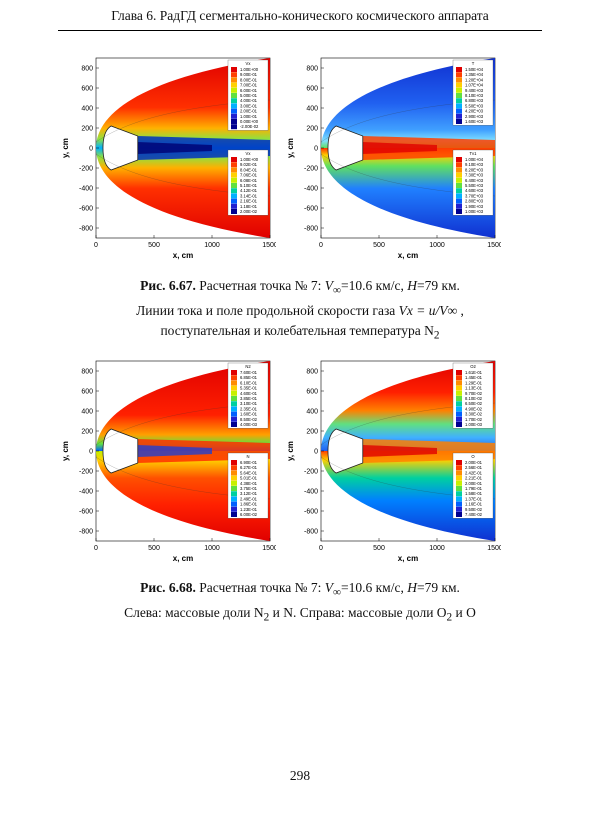 The width and height of the screenshot is (600, 815). What do you see at coordinates (316, 452) in the screenshot?
I see `y-tick-label: 0` at bounding box center [316, 452].